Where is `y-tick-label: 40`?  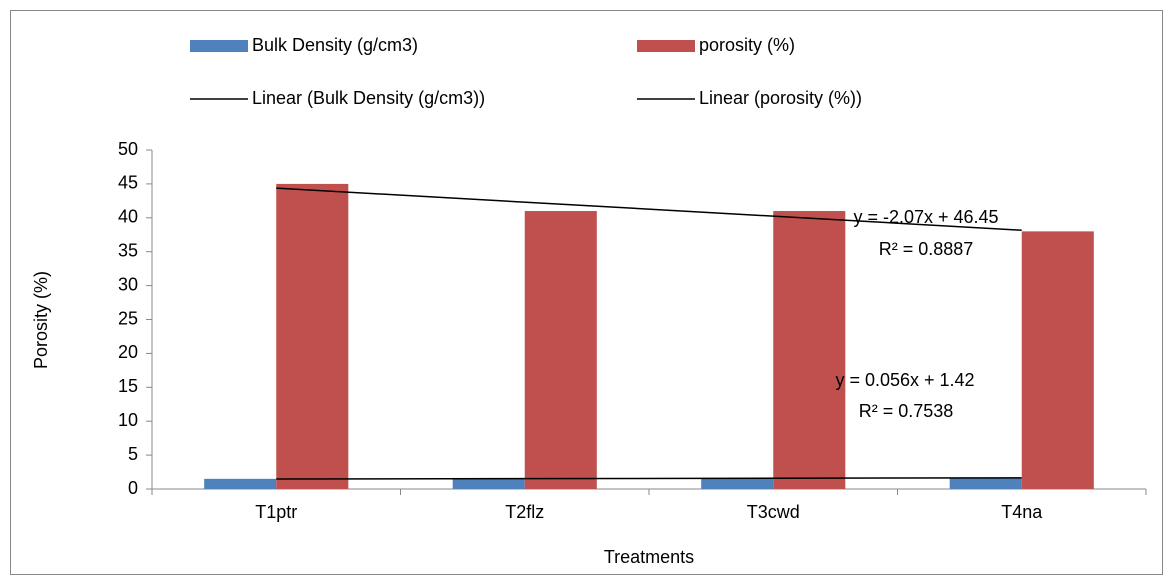
y-tick-label: 40 is located at coordinates (128, 217).